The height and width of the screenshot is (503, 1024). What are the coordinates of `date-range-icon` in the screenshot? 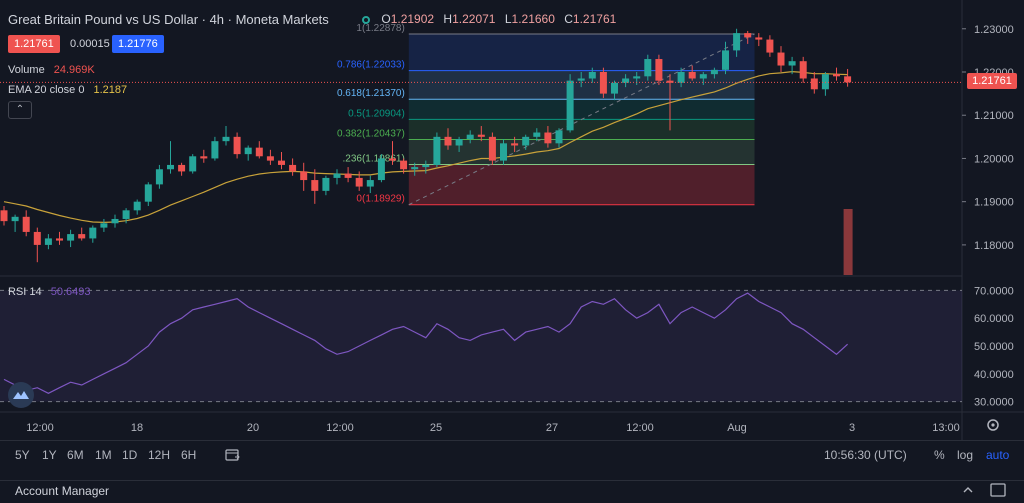 It's located at (233, 455).